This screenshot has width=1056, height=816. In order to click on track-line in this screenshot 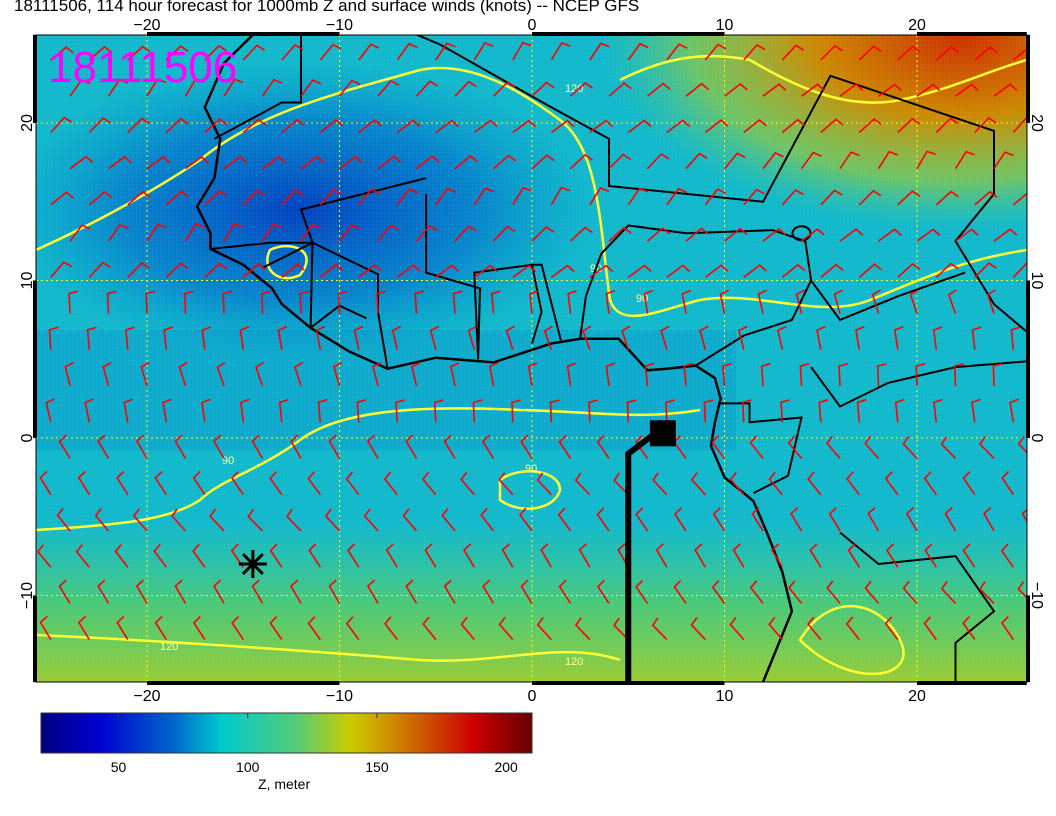, I will do `click(641, 556)`.